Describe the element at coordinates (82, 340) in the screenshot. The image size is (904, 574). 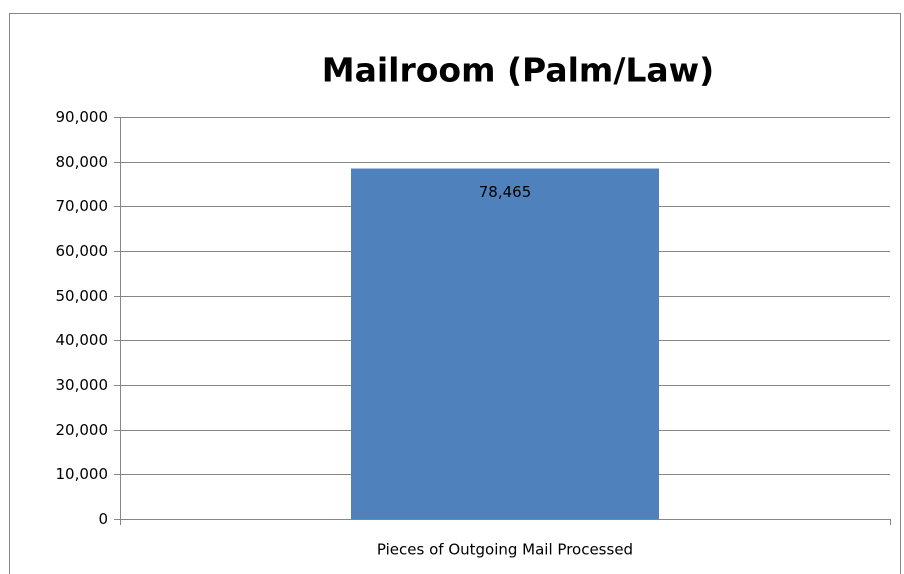
I see `y-tick-label: 40,000` at that location.